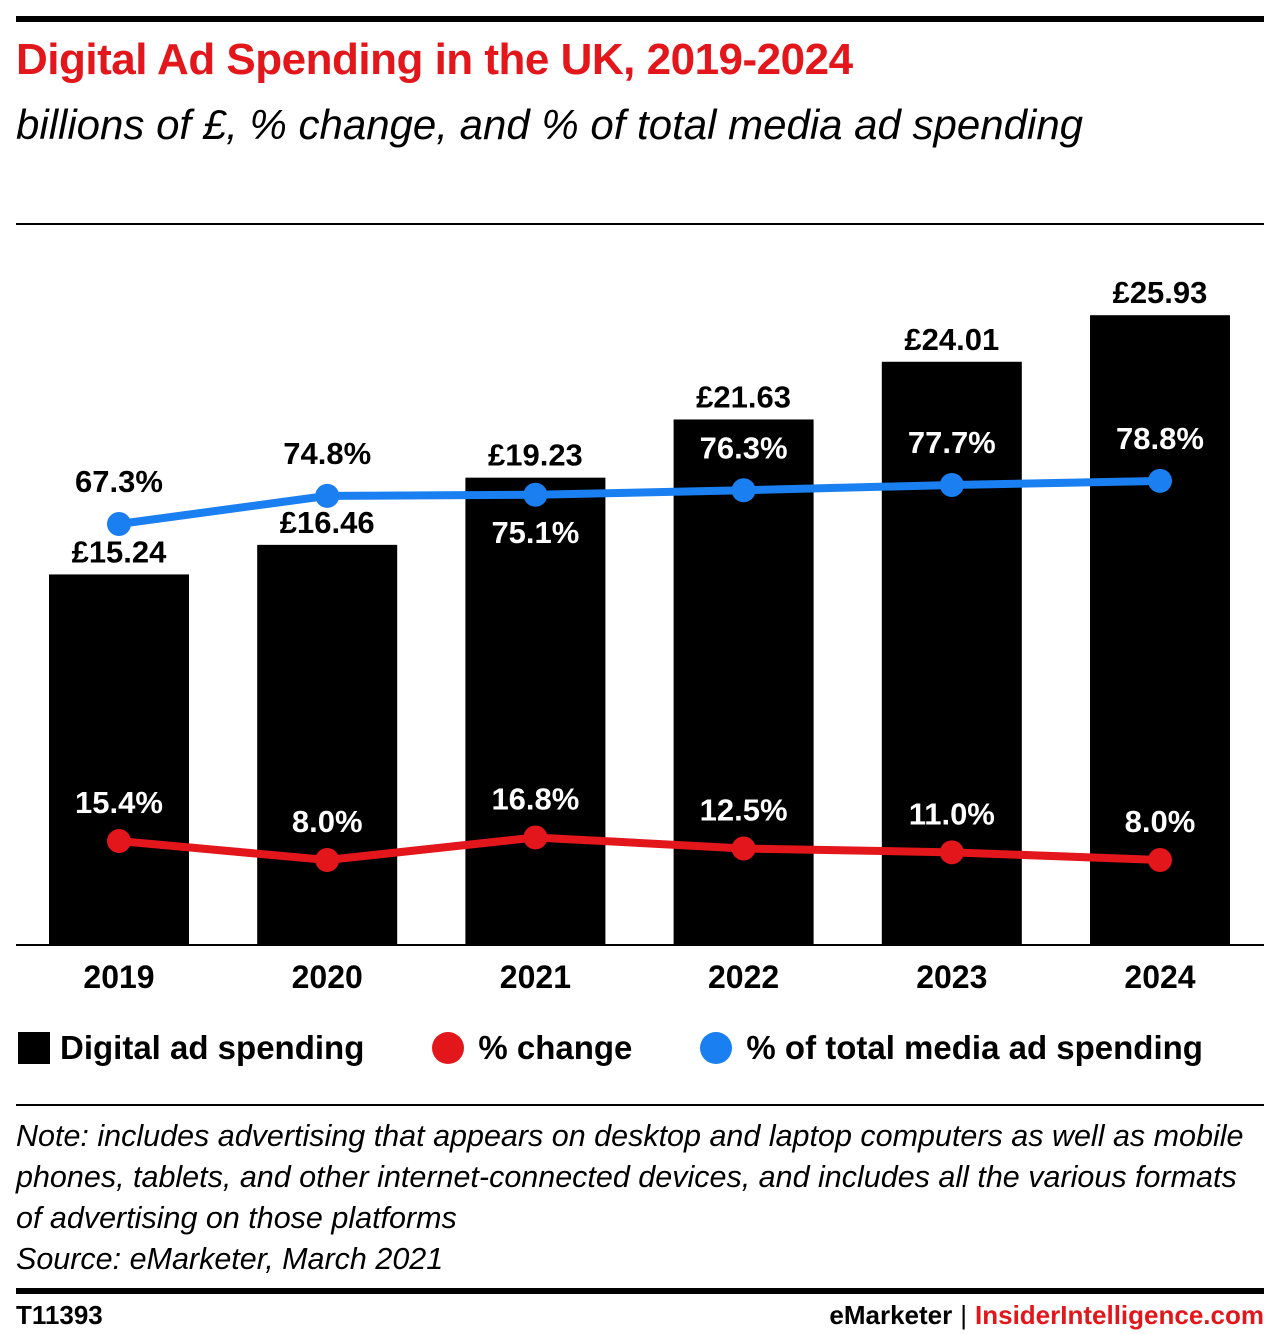 The width and height of the screenshot is (1280, 1334). Describe the element at coordinates (640, 224) in the screenshot. I see `header-divider` at that location.